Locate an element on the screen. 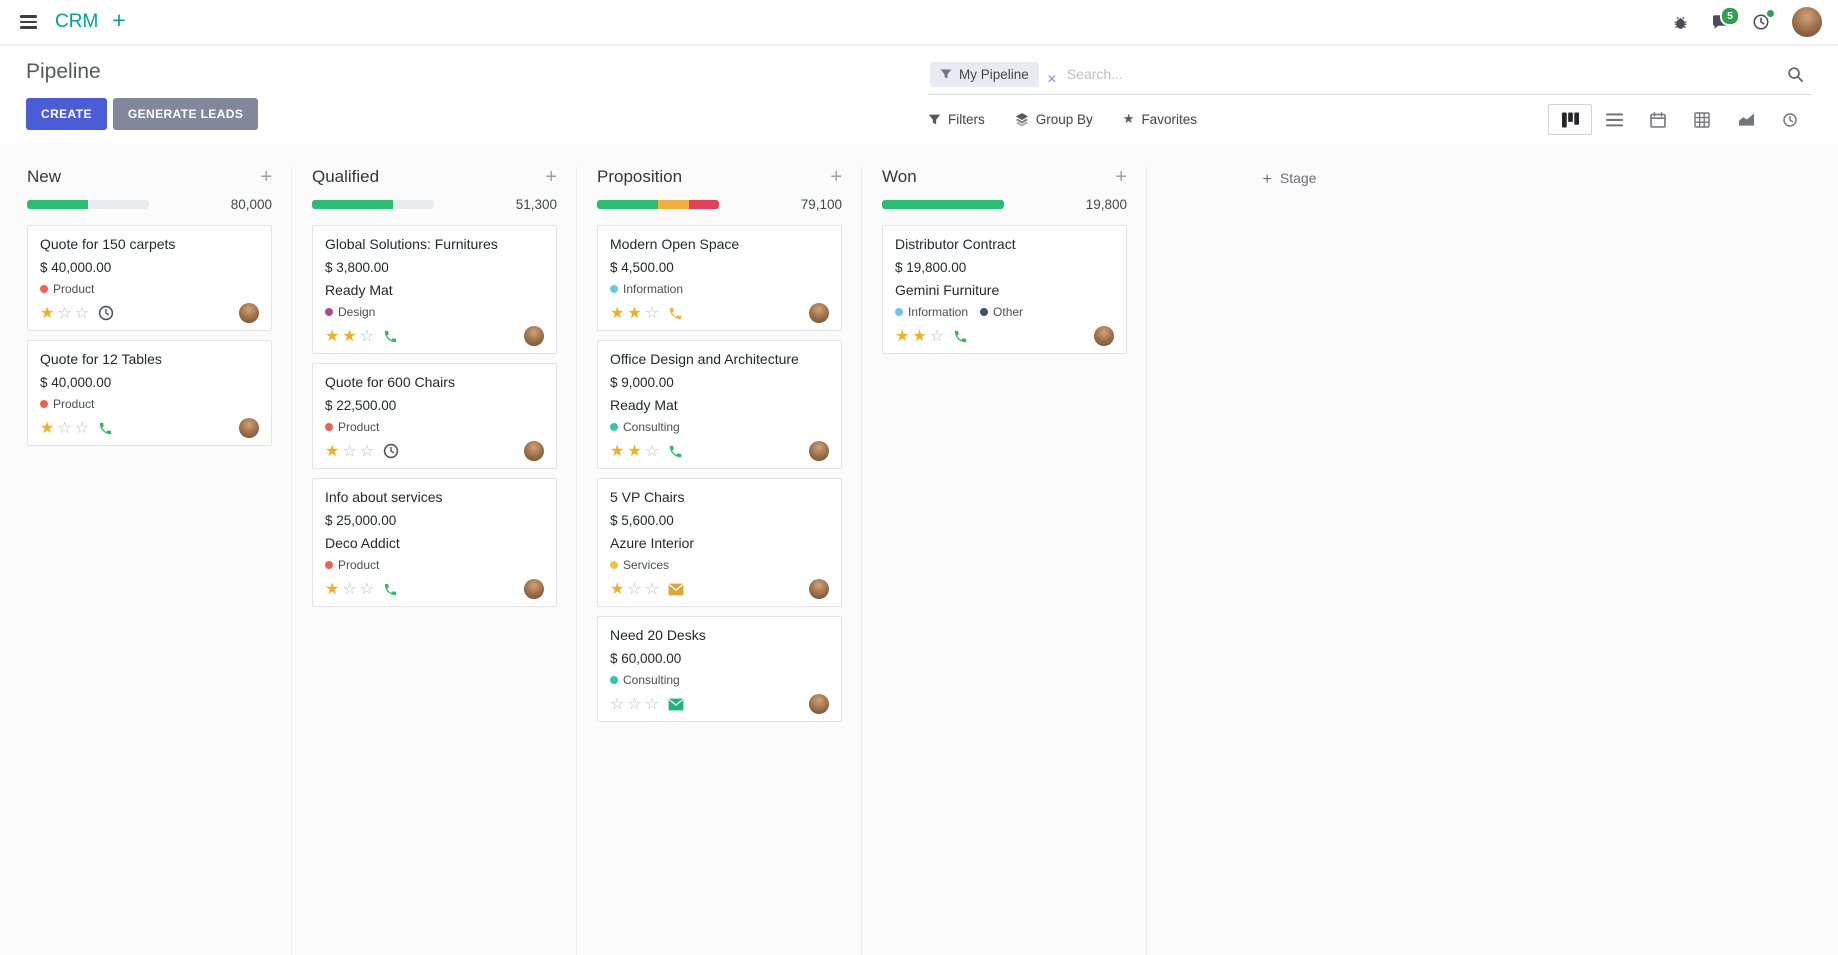 This screenshot has height=955, width=1838. search-input is located at coordinates (1419, 74).